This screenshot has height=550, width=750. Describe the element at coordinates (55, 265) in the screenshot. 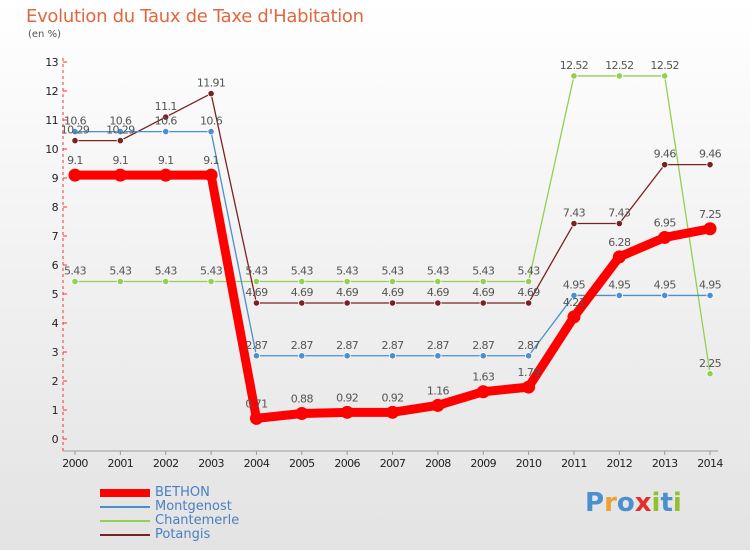

I see `y-tick-label: 6` at that location.